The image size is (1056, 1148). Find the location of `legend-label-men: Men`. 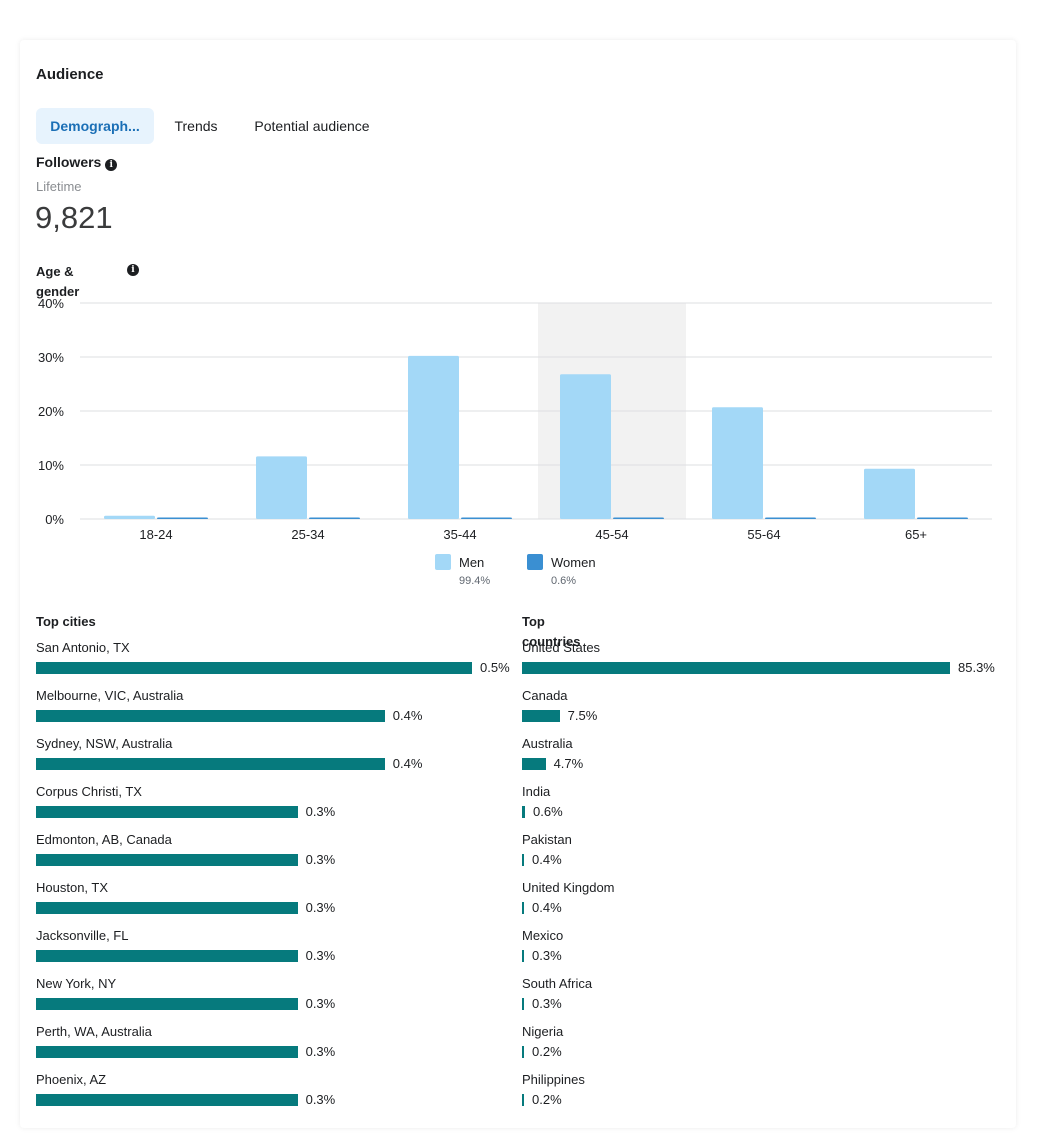

legend-label-men: Men is located at coordinates (472, 562).